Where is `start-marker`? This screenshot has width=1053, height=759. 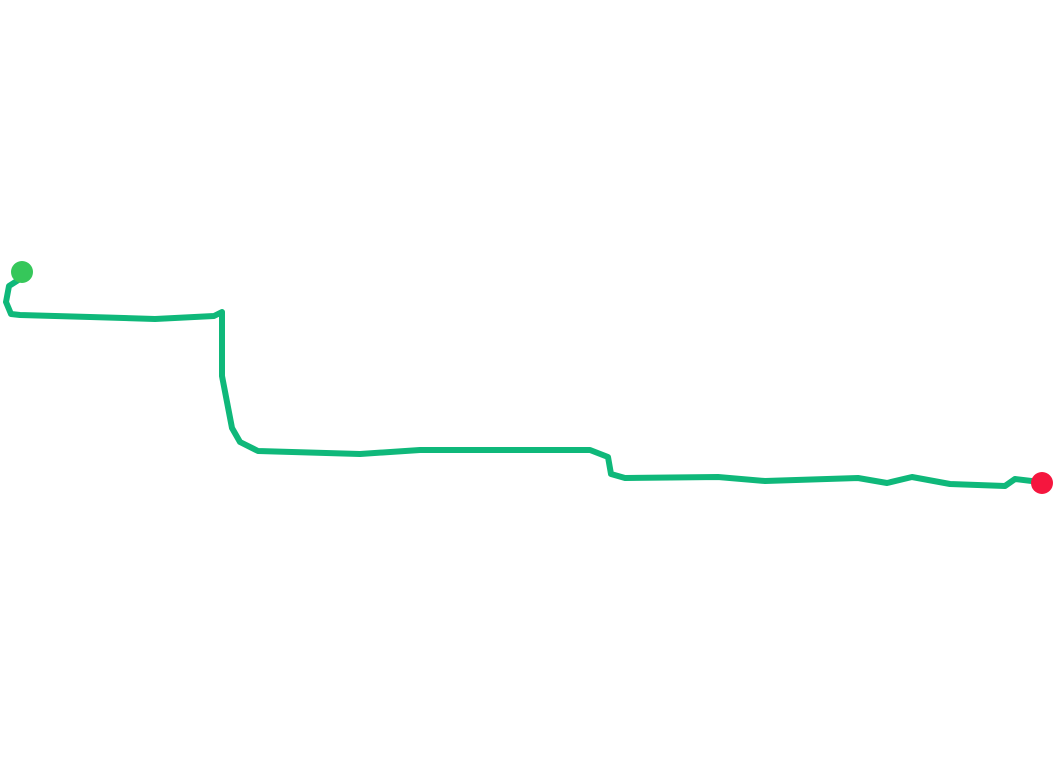
start-marker is located at coordinates (22, 272).